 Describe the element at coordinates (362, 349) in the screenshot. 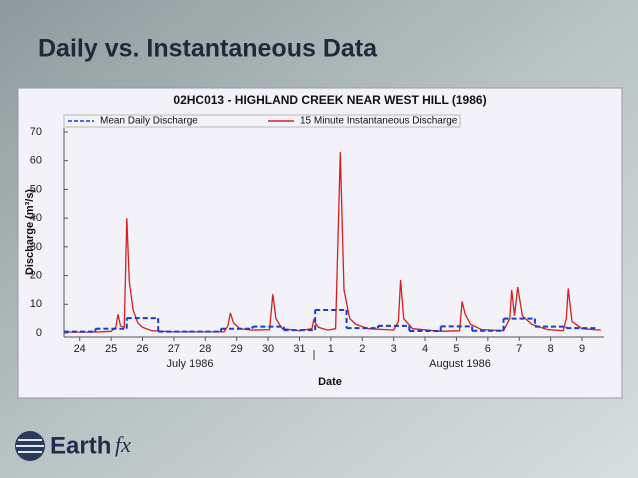

I see `x-tick-label: 2` at that location.